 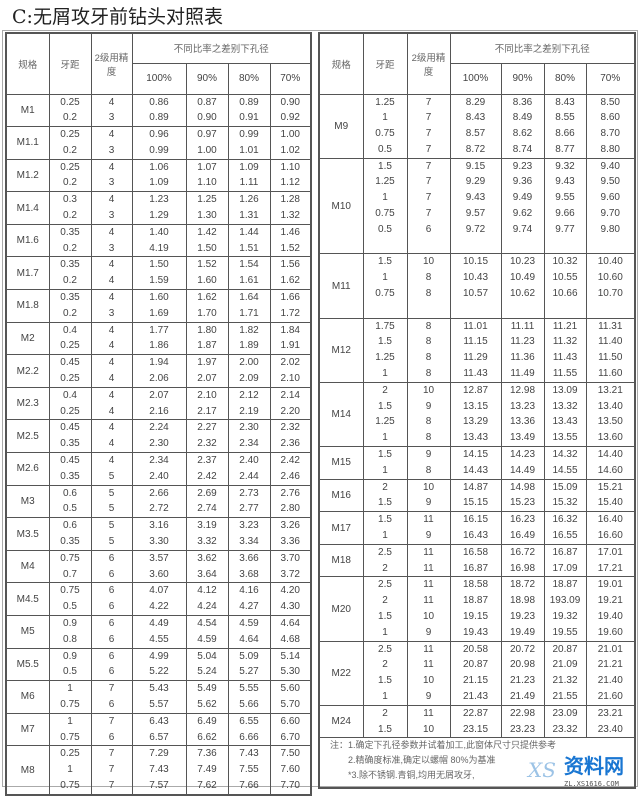 I want to click on cell-value: 4.07, so click(x=159, y=591).